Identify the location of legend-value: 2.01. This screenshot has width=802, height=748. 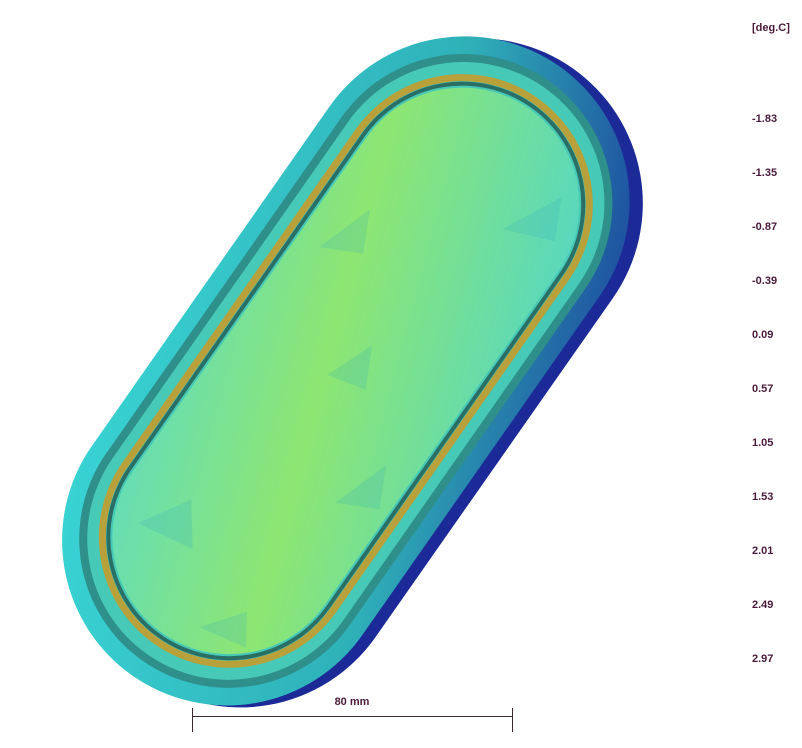
(763, 551).